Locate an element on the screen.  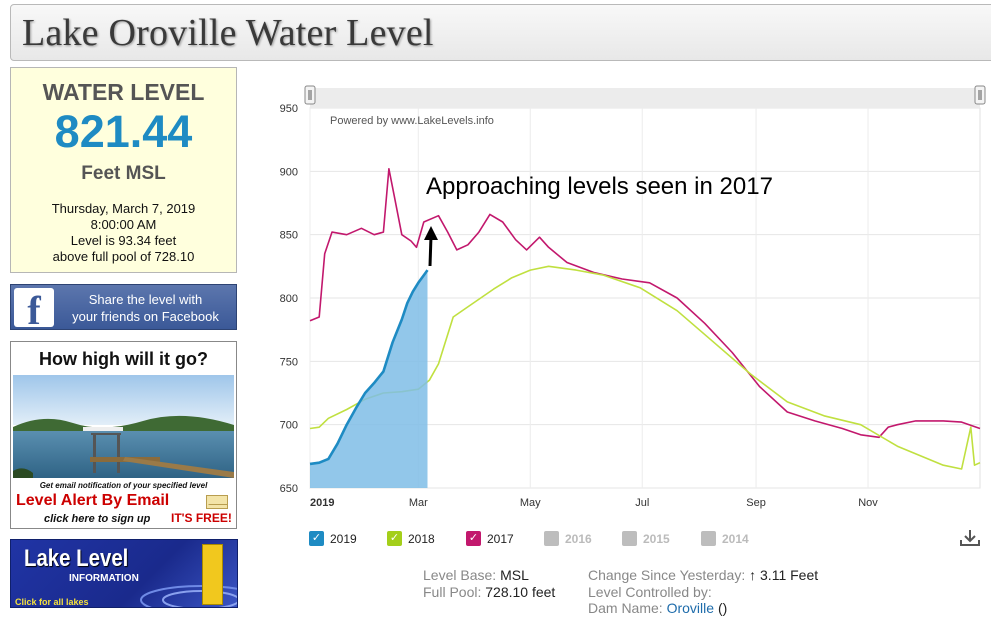
lake-dock-photo is located at coordinates (123, 426).